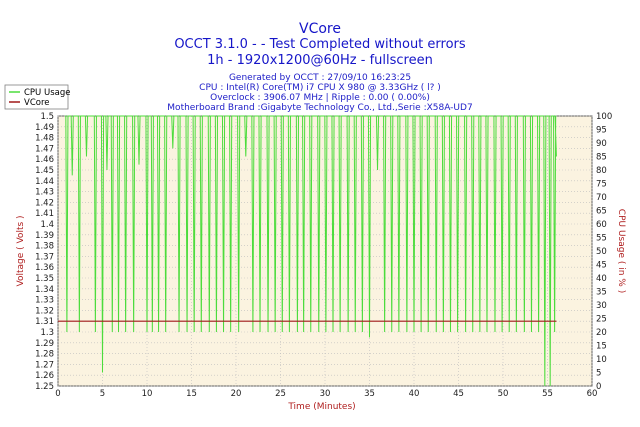 The image size is (640, 427). I want to click on y-right-tick-label-15: 75, so click(601, 185).